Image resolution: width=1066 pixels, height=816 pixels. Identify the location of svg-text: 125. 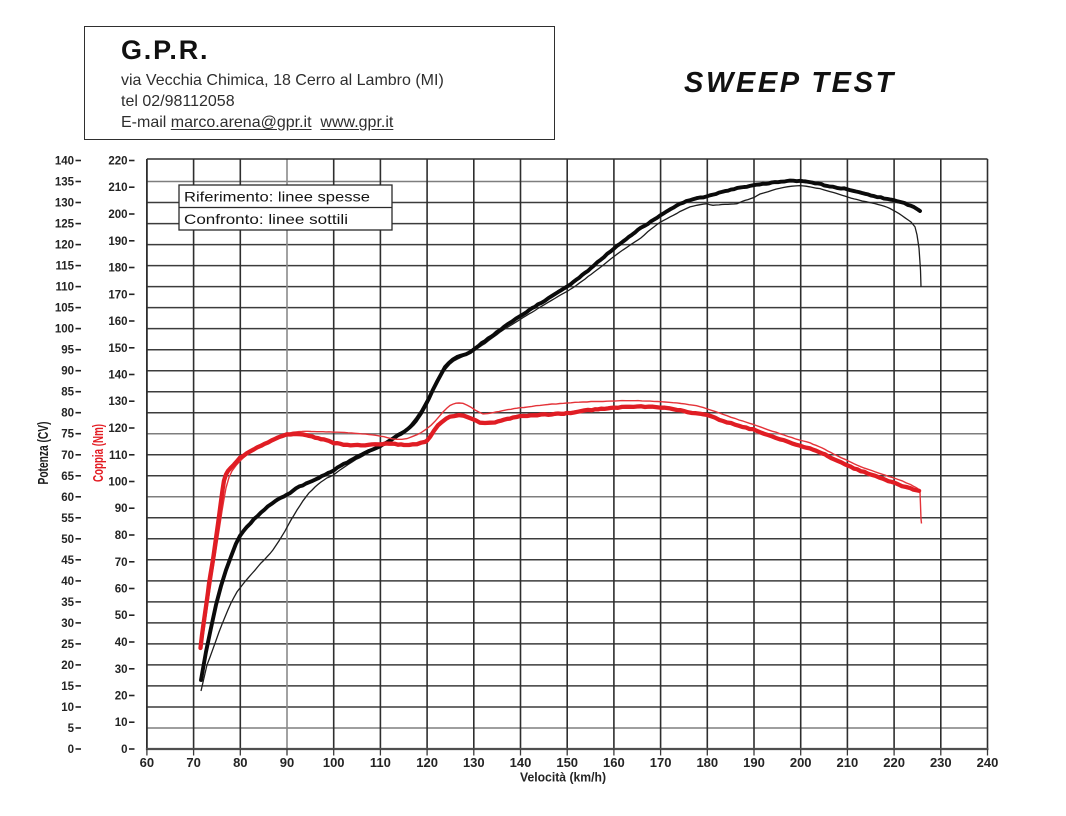
(65, 225).